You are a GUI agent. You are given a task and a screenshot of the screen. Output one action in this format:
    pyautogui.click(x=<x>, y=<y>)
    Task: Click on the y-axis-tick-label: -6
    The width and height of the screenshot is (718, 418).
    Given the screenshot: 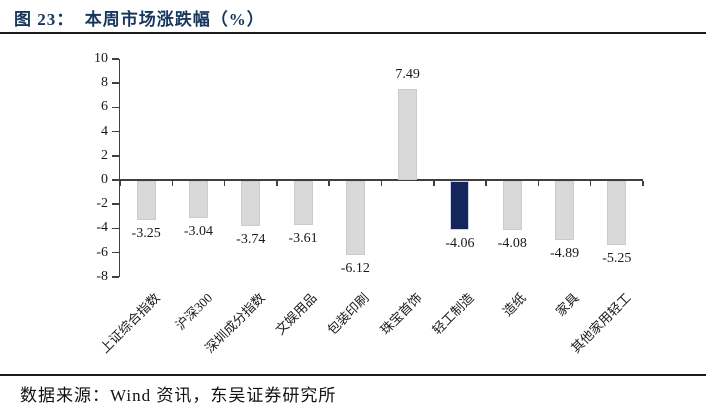 What is the action you would take?
    pyautogui.click(x=102, y=252)
    